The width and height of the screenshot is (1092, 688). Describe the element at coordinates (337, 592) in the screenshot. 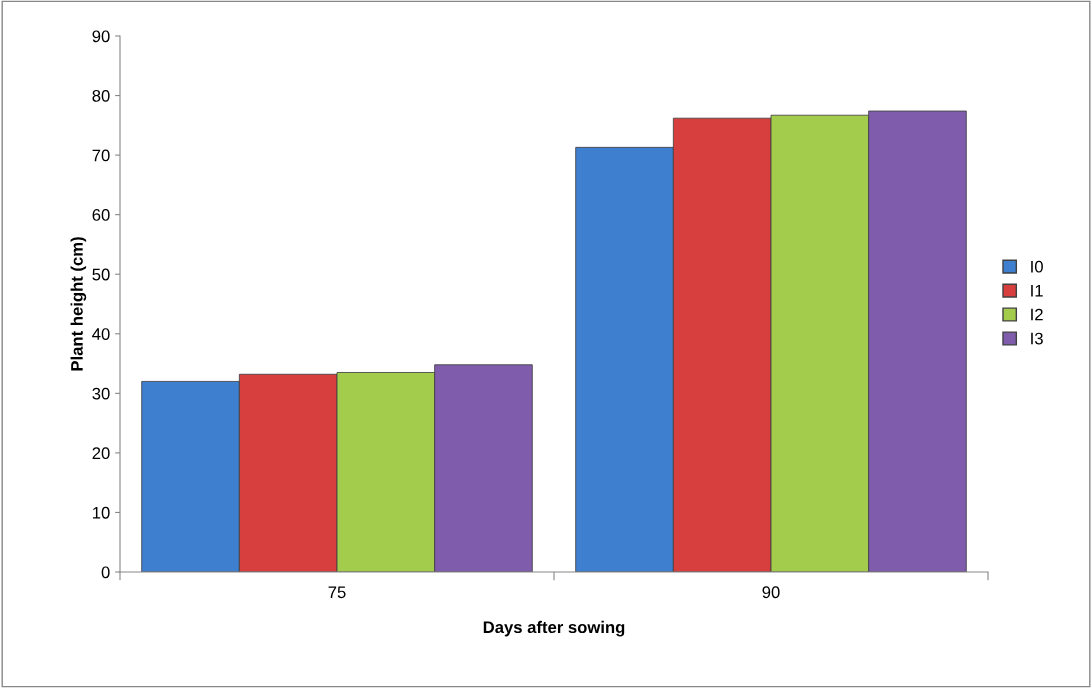

I see `x-tick-label: 75` at that location.